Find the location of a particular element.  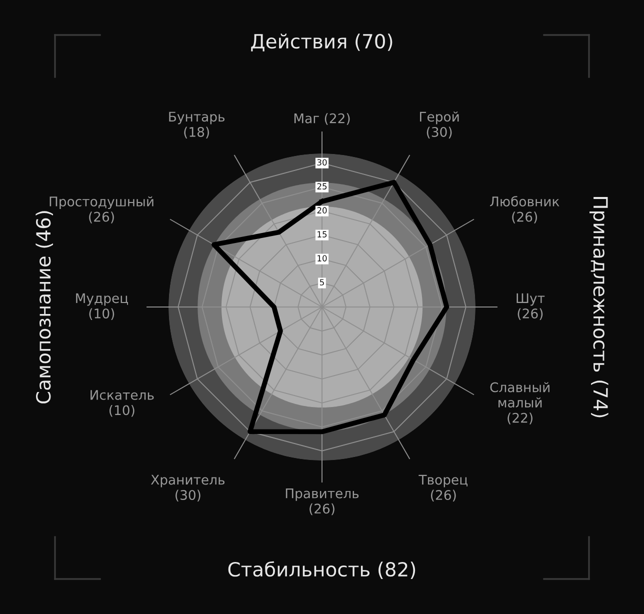

text: Действия (70) is located at coordinates (321, 43).